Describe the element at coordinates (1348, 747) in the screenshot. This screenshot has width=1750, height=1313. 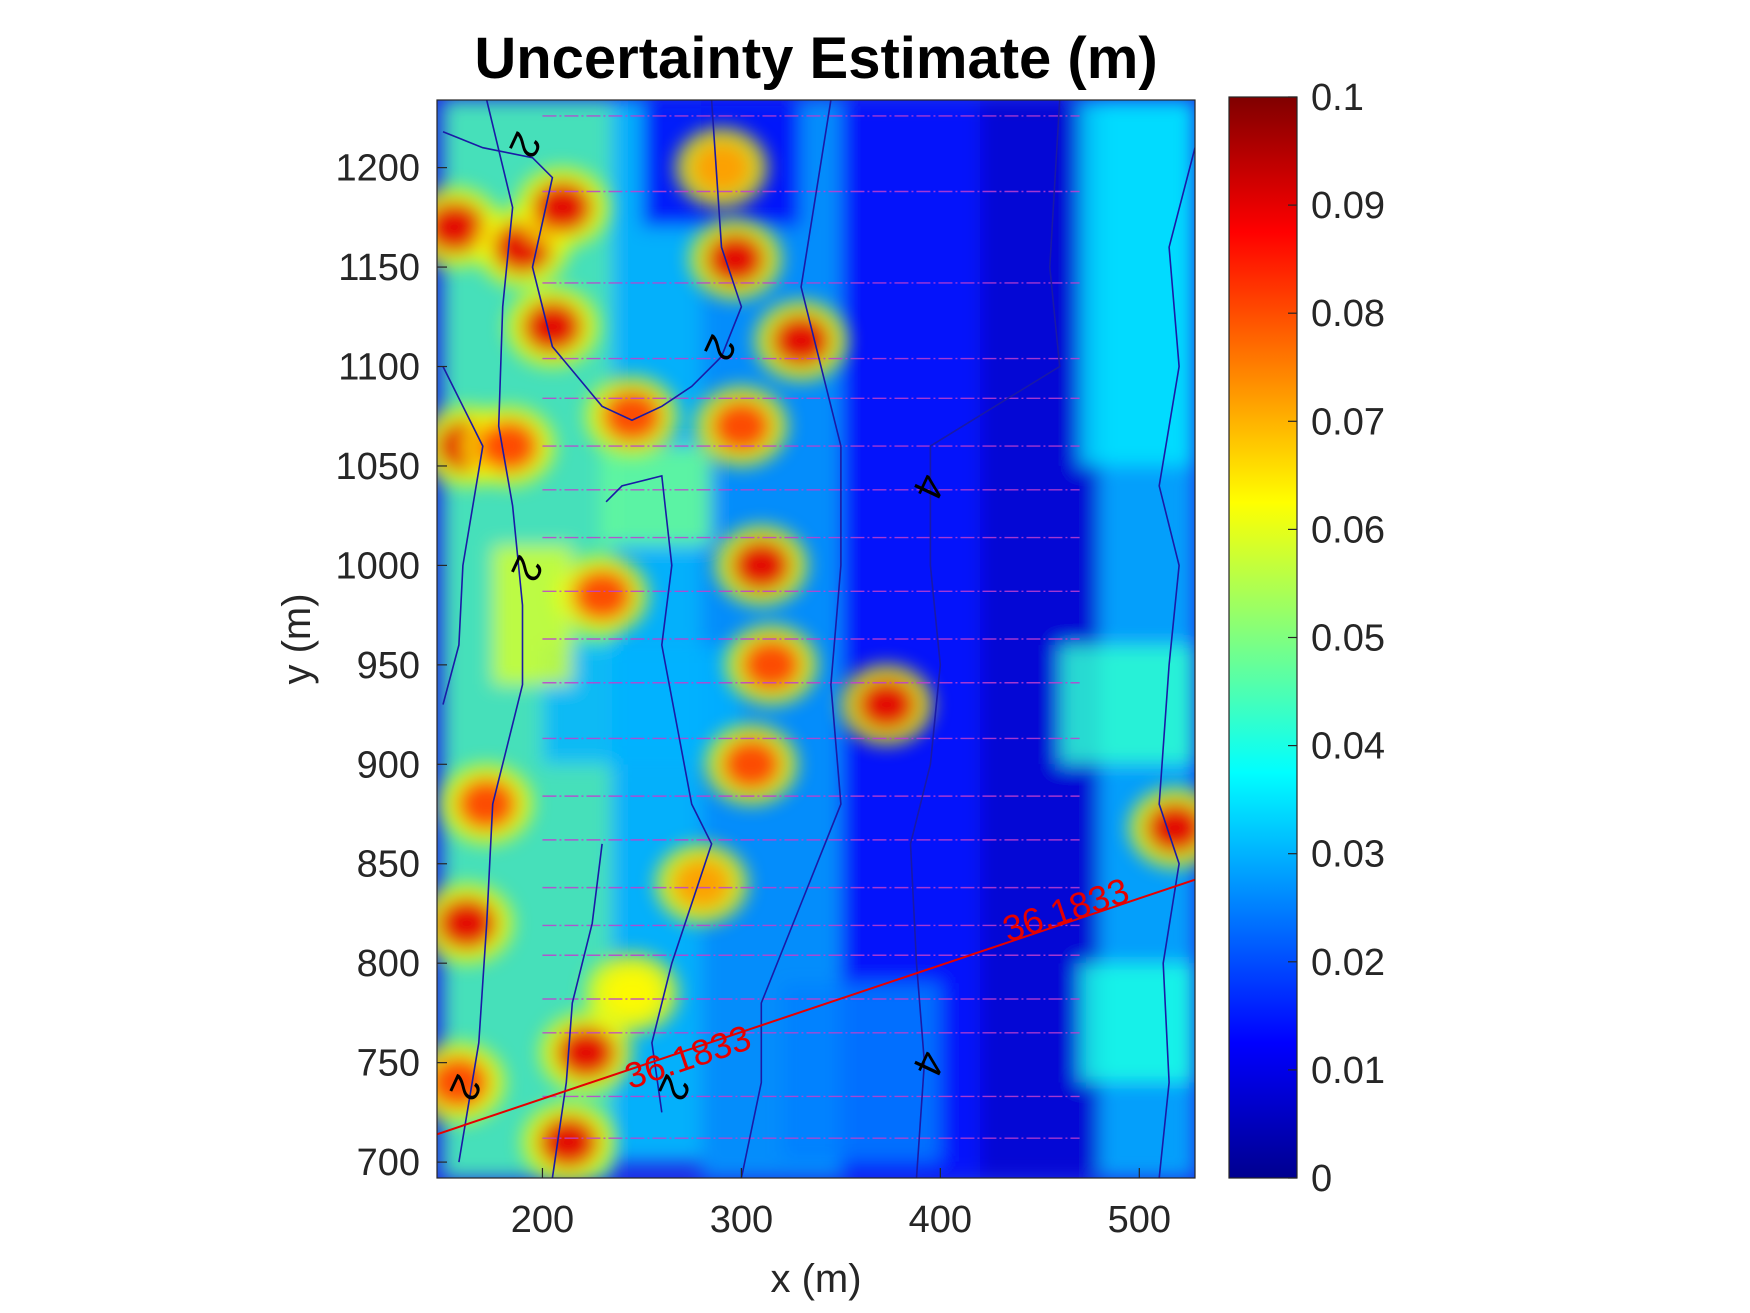
I see `colorbar-tick-label: 0.04` at that location.